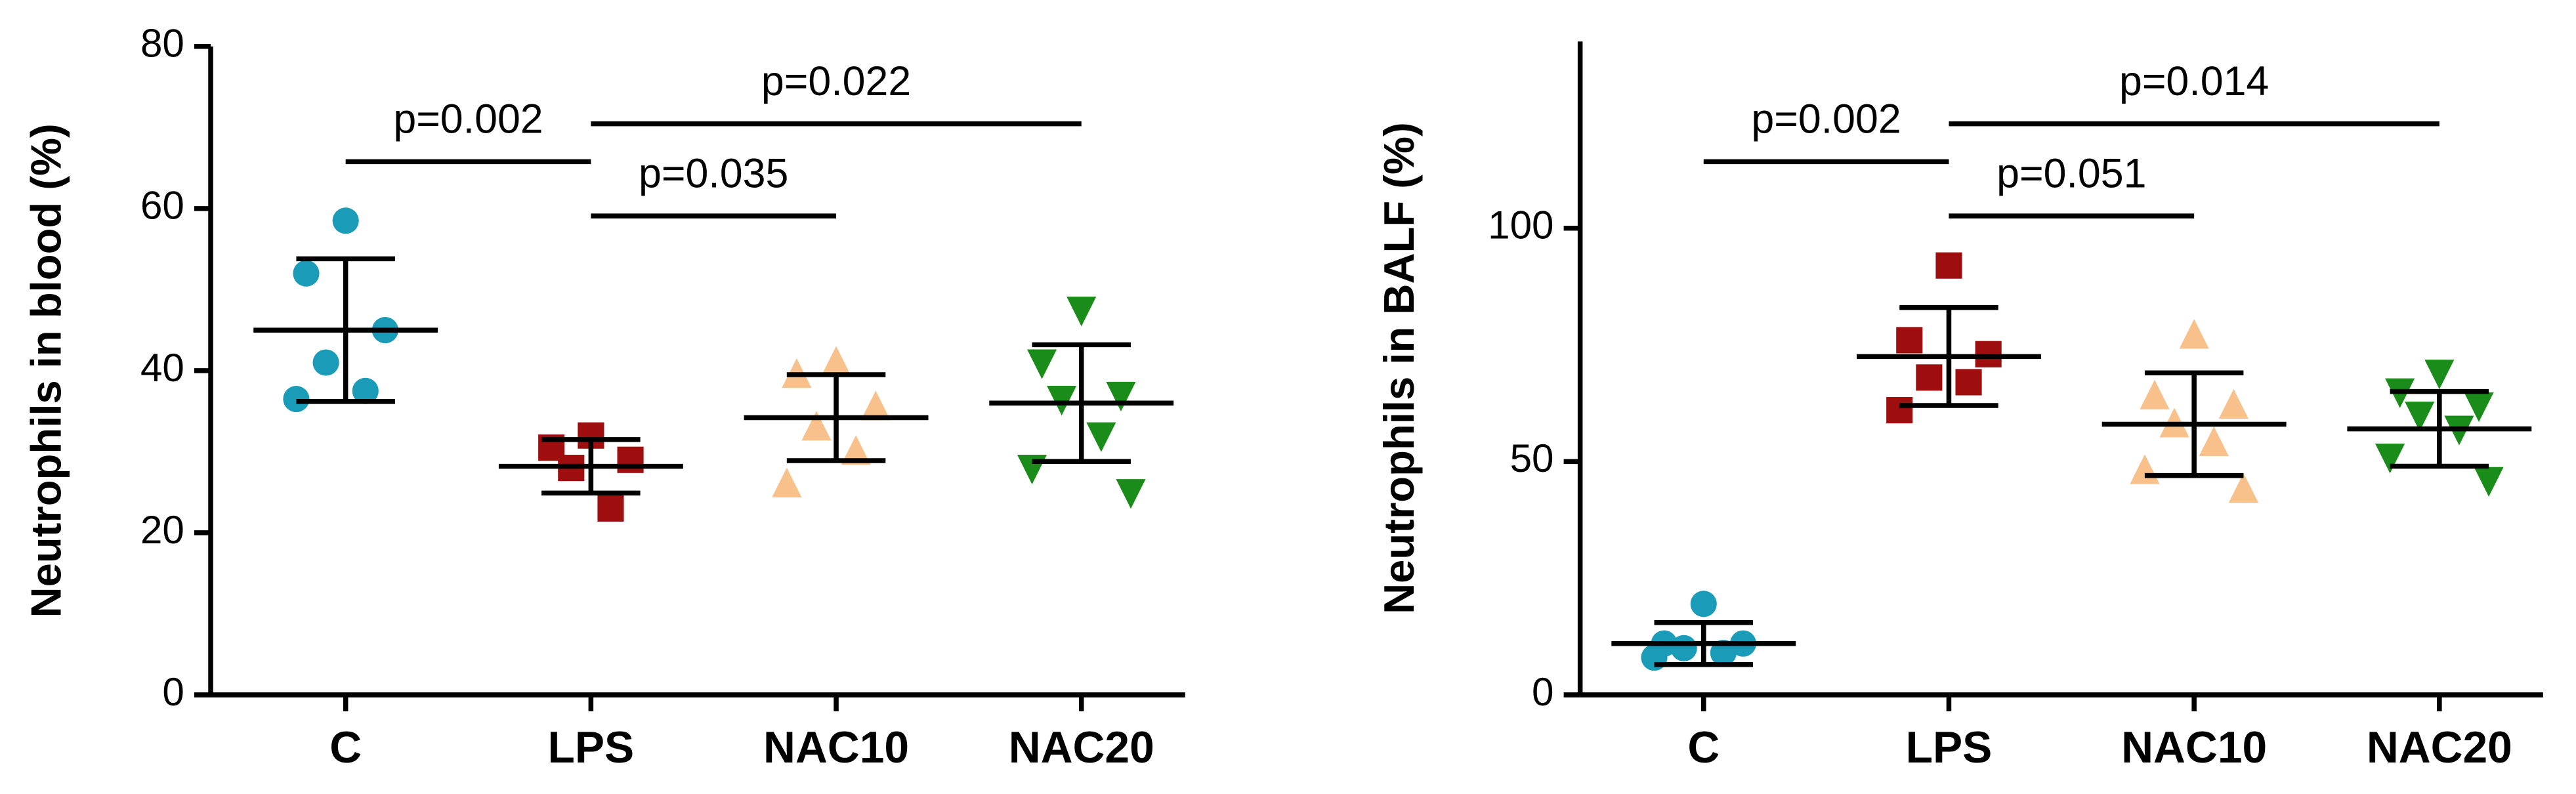  I want to click on p-value-label: p=0.022, so click(836, 81).